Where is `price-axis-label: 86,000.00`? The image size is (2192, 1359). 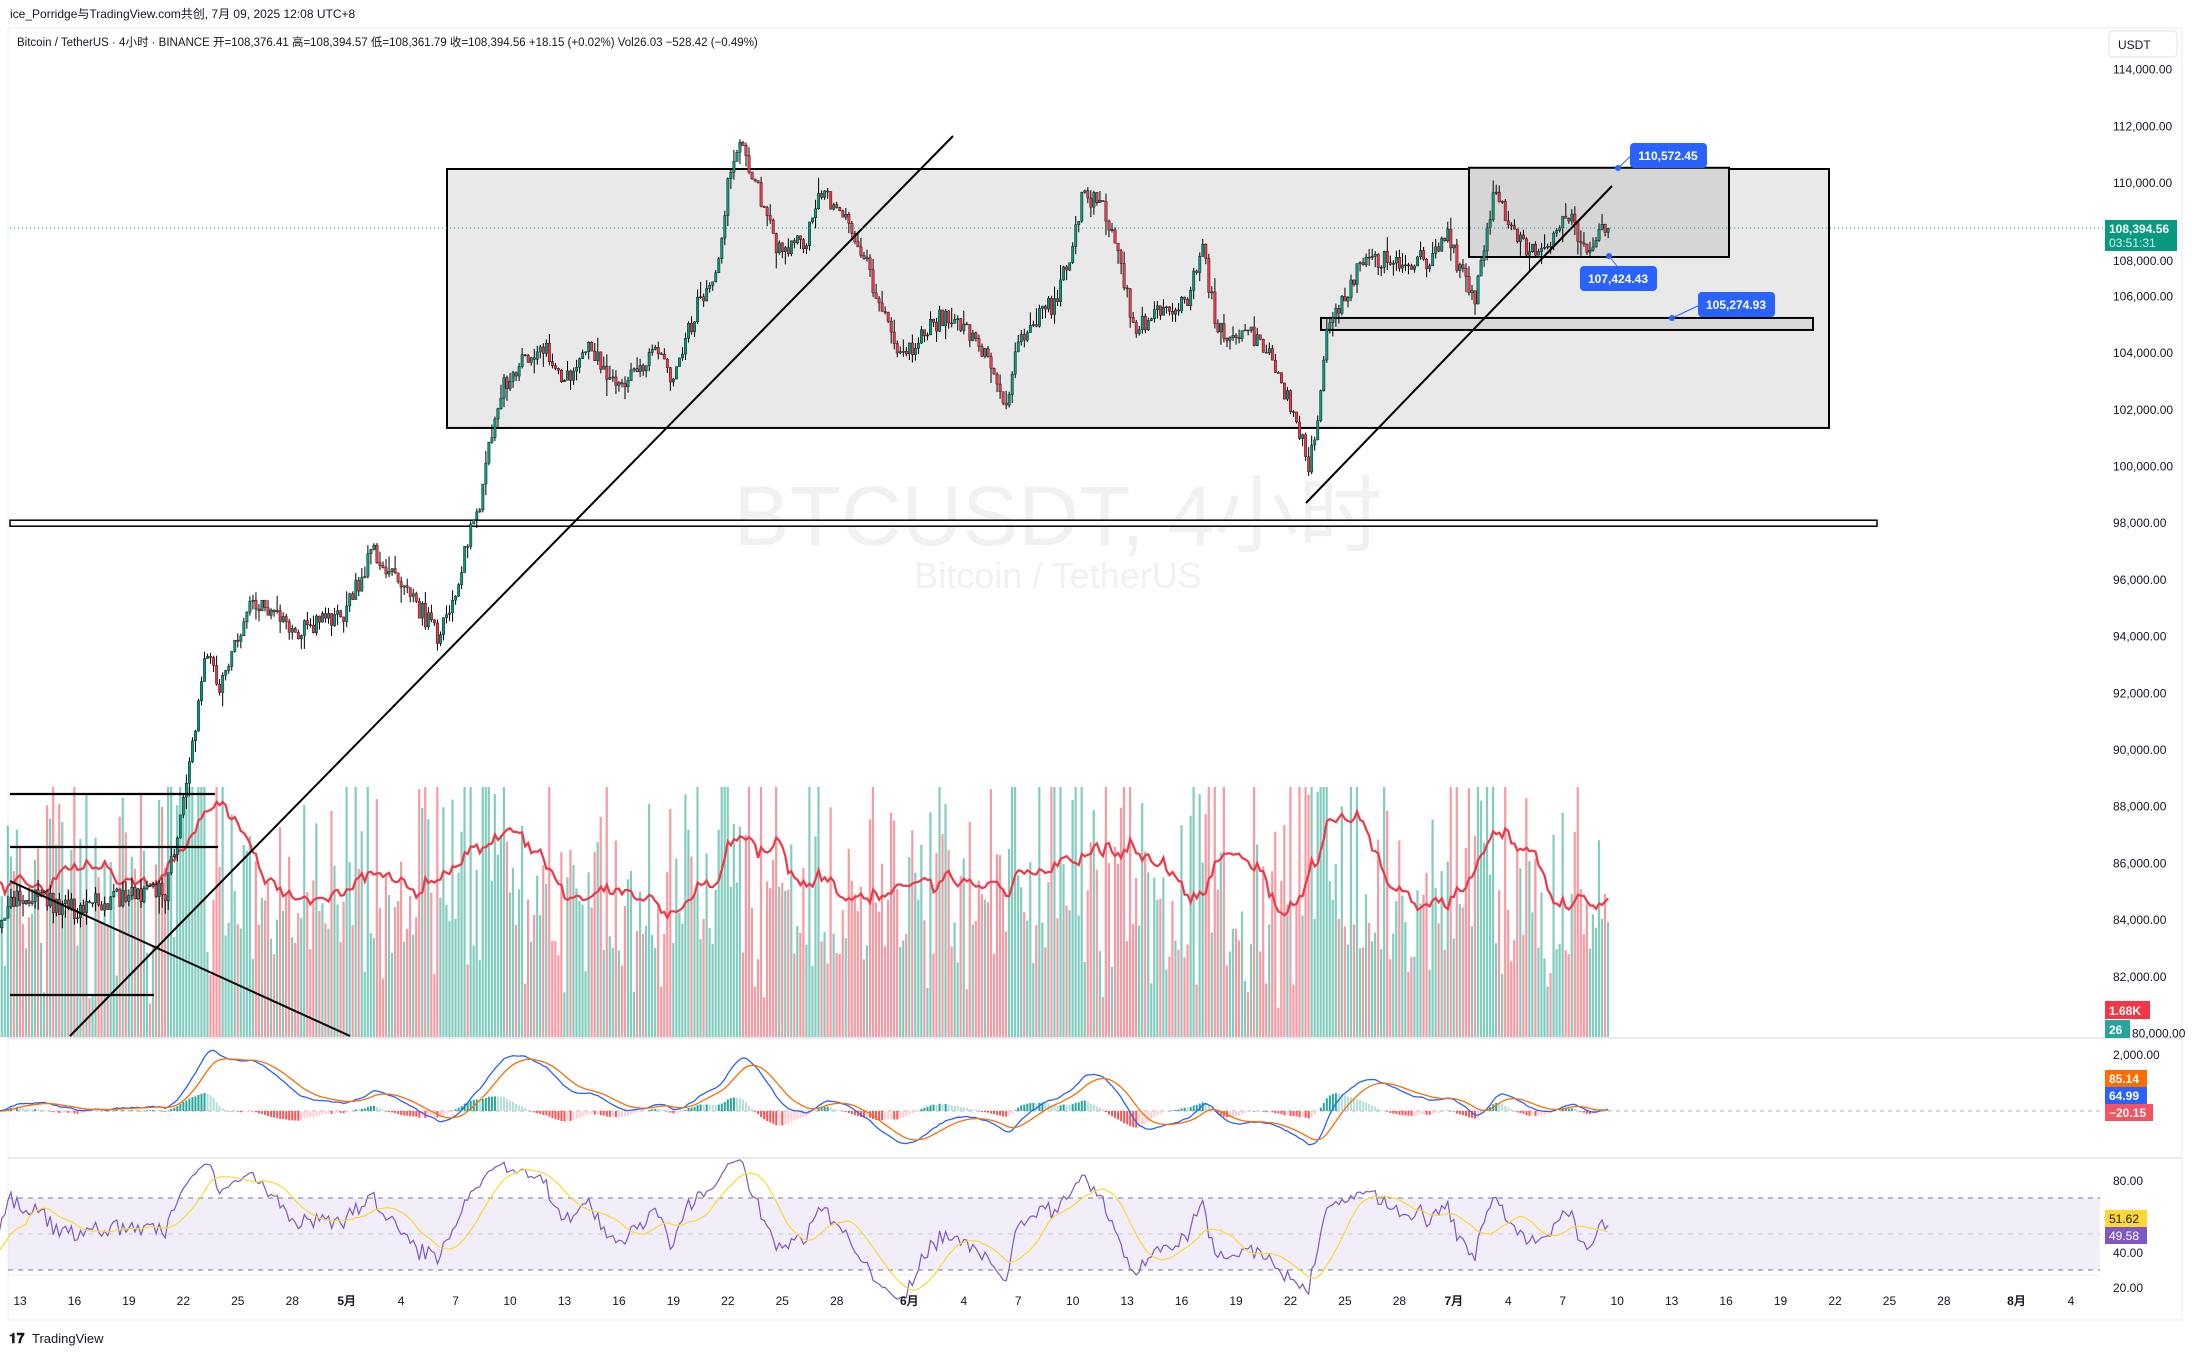
price-axis-label: 86,000.00 is located at coordinates (2140, 863).